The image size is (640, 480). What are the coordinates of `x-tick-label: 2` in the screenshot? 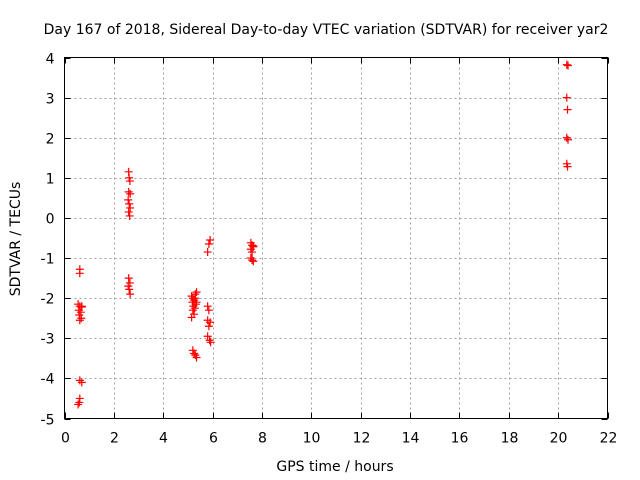 It's located at (114, 439).